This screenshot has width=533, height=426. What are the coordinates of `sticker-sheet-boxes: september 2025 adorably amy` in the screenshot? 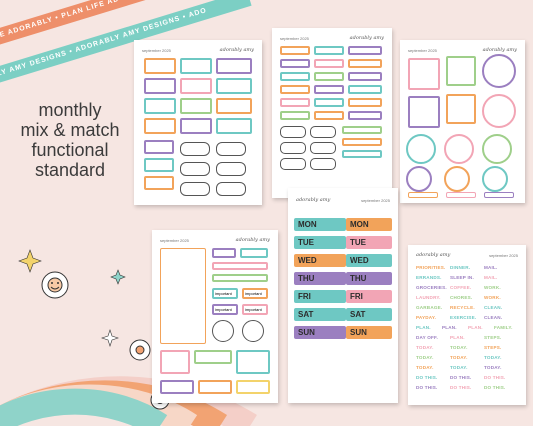 It's located at (198, 122).